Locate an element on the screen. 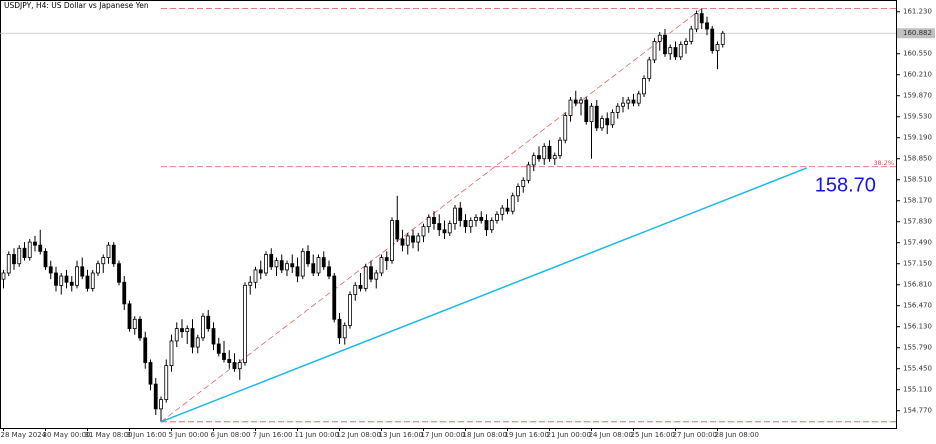 This screenshot has width=936, height=444. y-tick-label: 159.870 is located at coordinates (917, 96).